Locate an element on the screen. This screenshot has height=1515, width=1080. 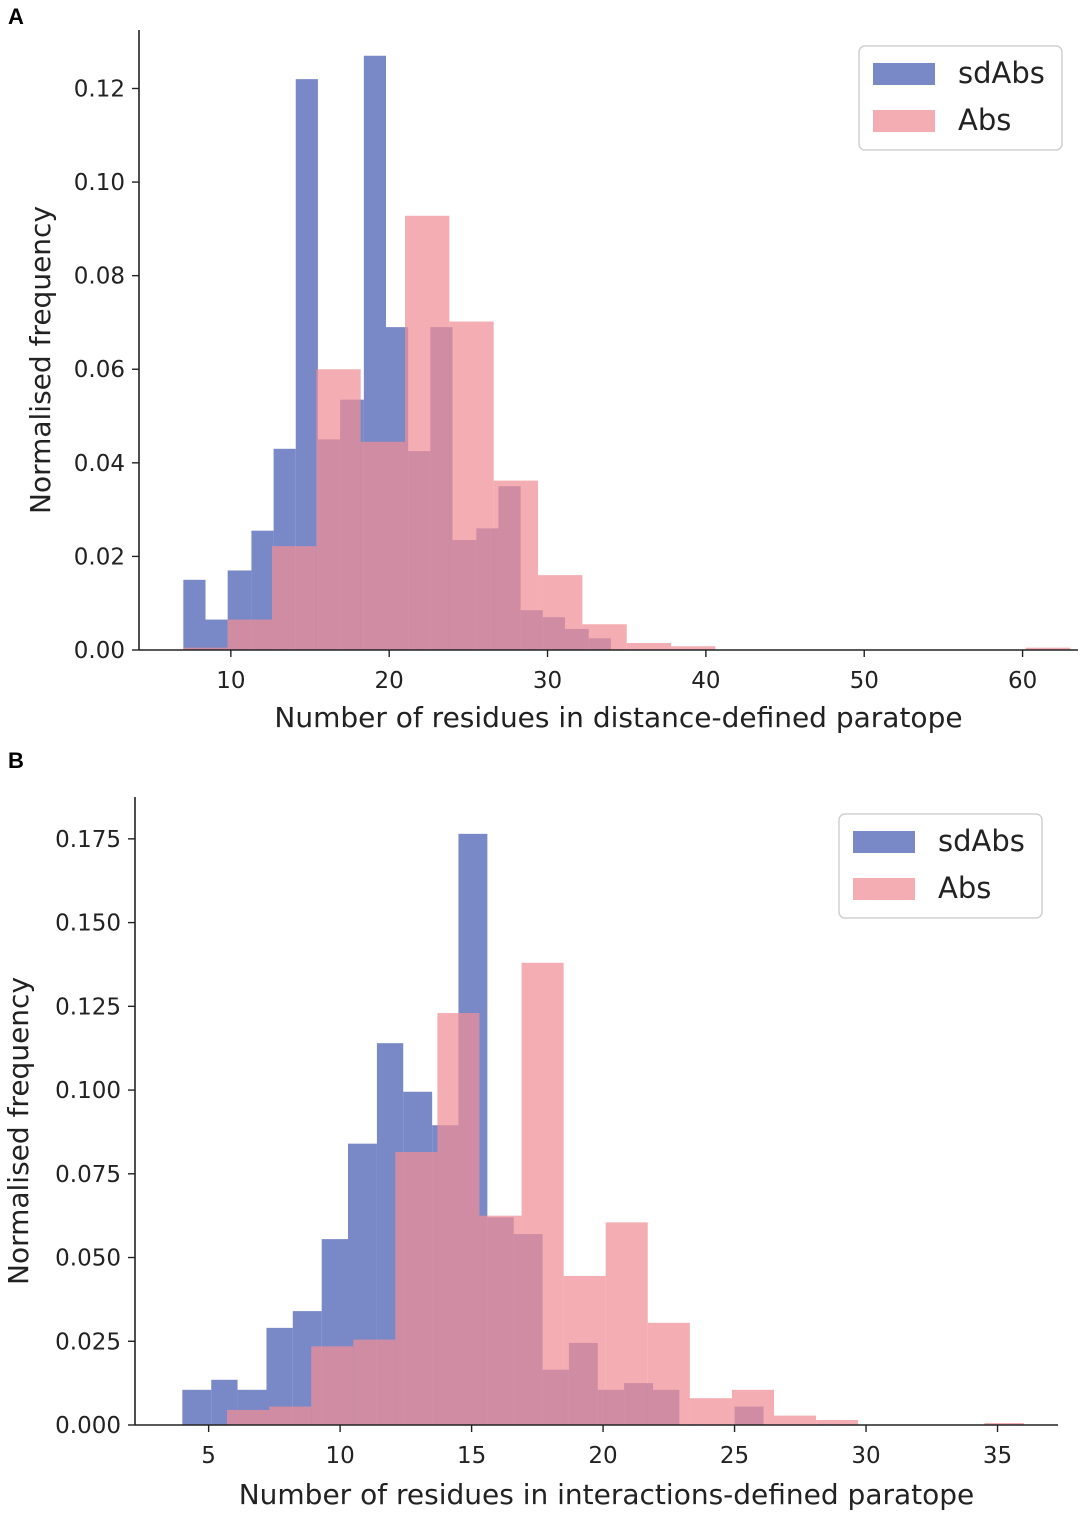
x-tick-label: 25 is located at coordinates (734, 1456).